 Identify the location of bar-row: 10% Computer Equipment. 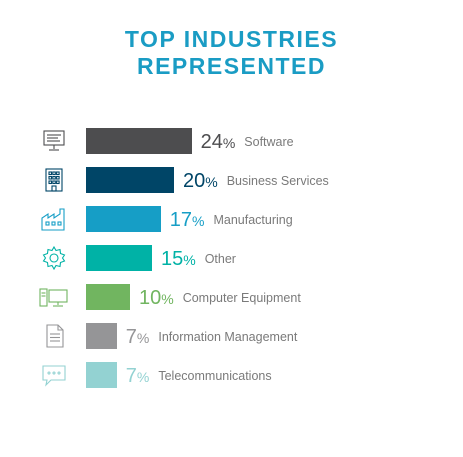
(231, 297).